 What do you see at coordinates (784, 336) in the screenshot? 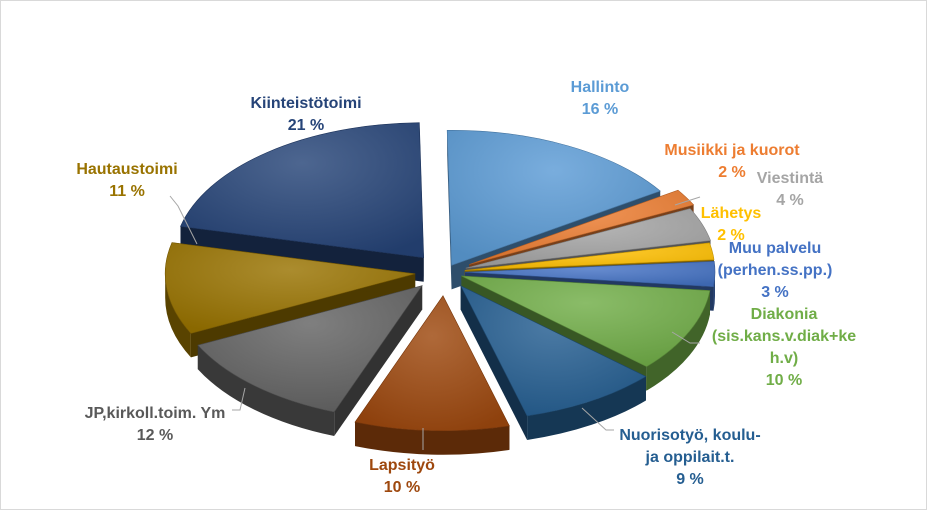
I see `slice-label-line: (sis.kans.v.diak+ke` at bounding box center [784, 336].